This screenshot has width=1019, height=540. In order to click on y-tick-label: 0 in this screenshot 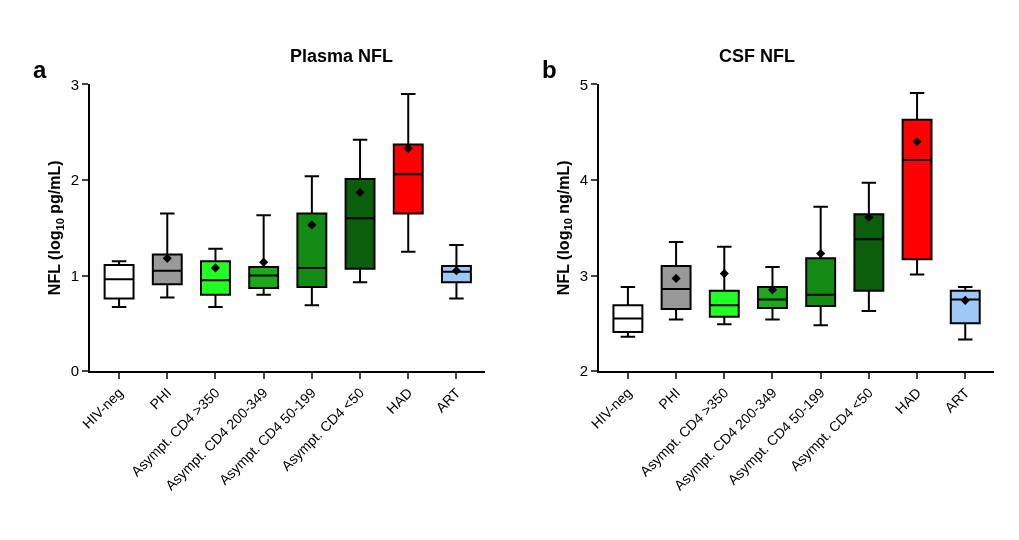, I will do `click(75, 371)`.